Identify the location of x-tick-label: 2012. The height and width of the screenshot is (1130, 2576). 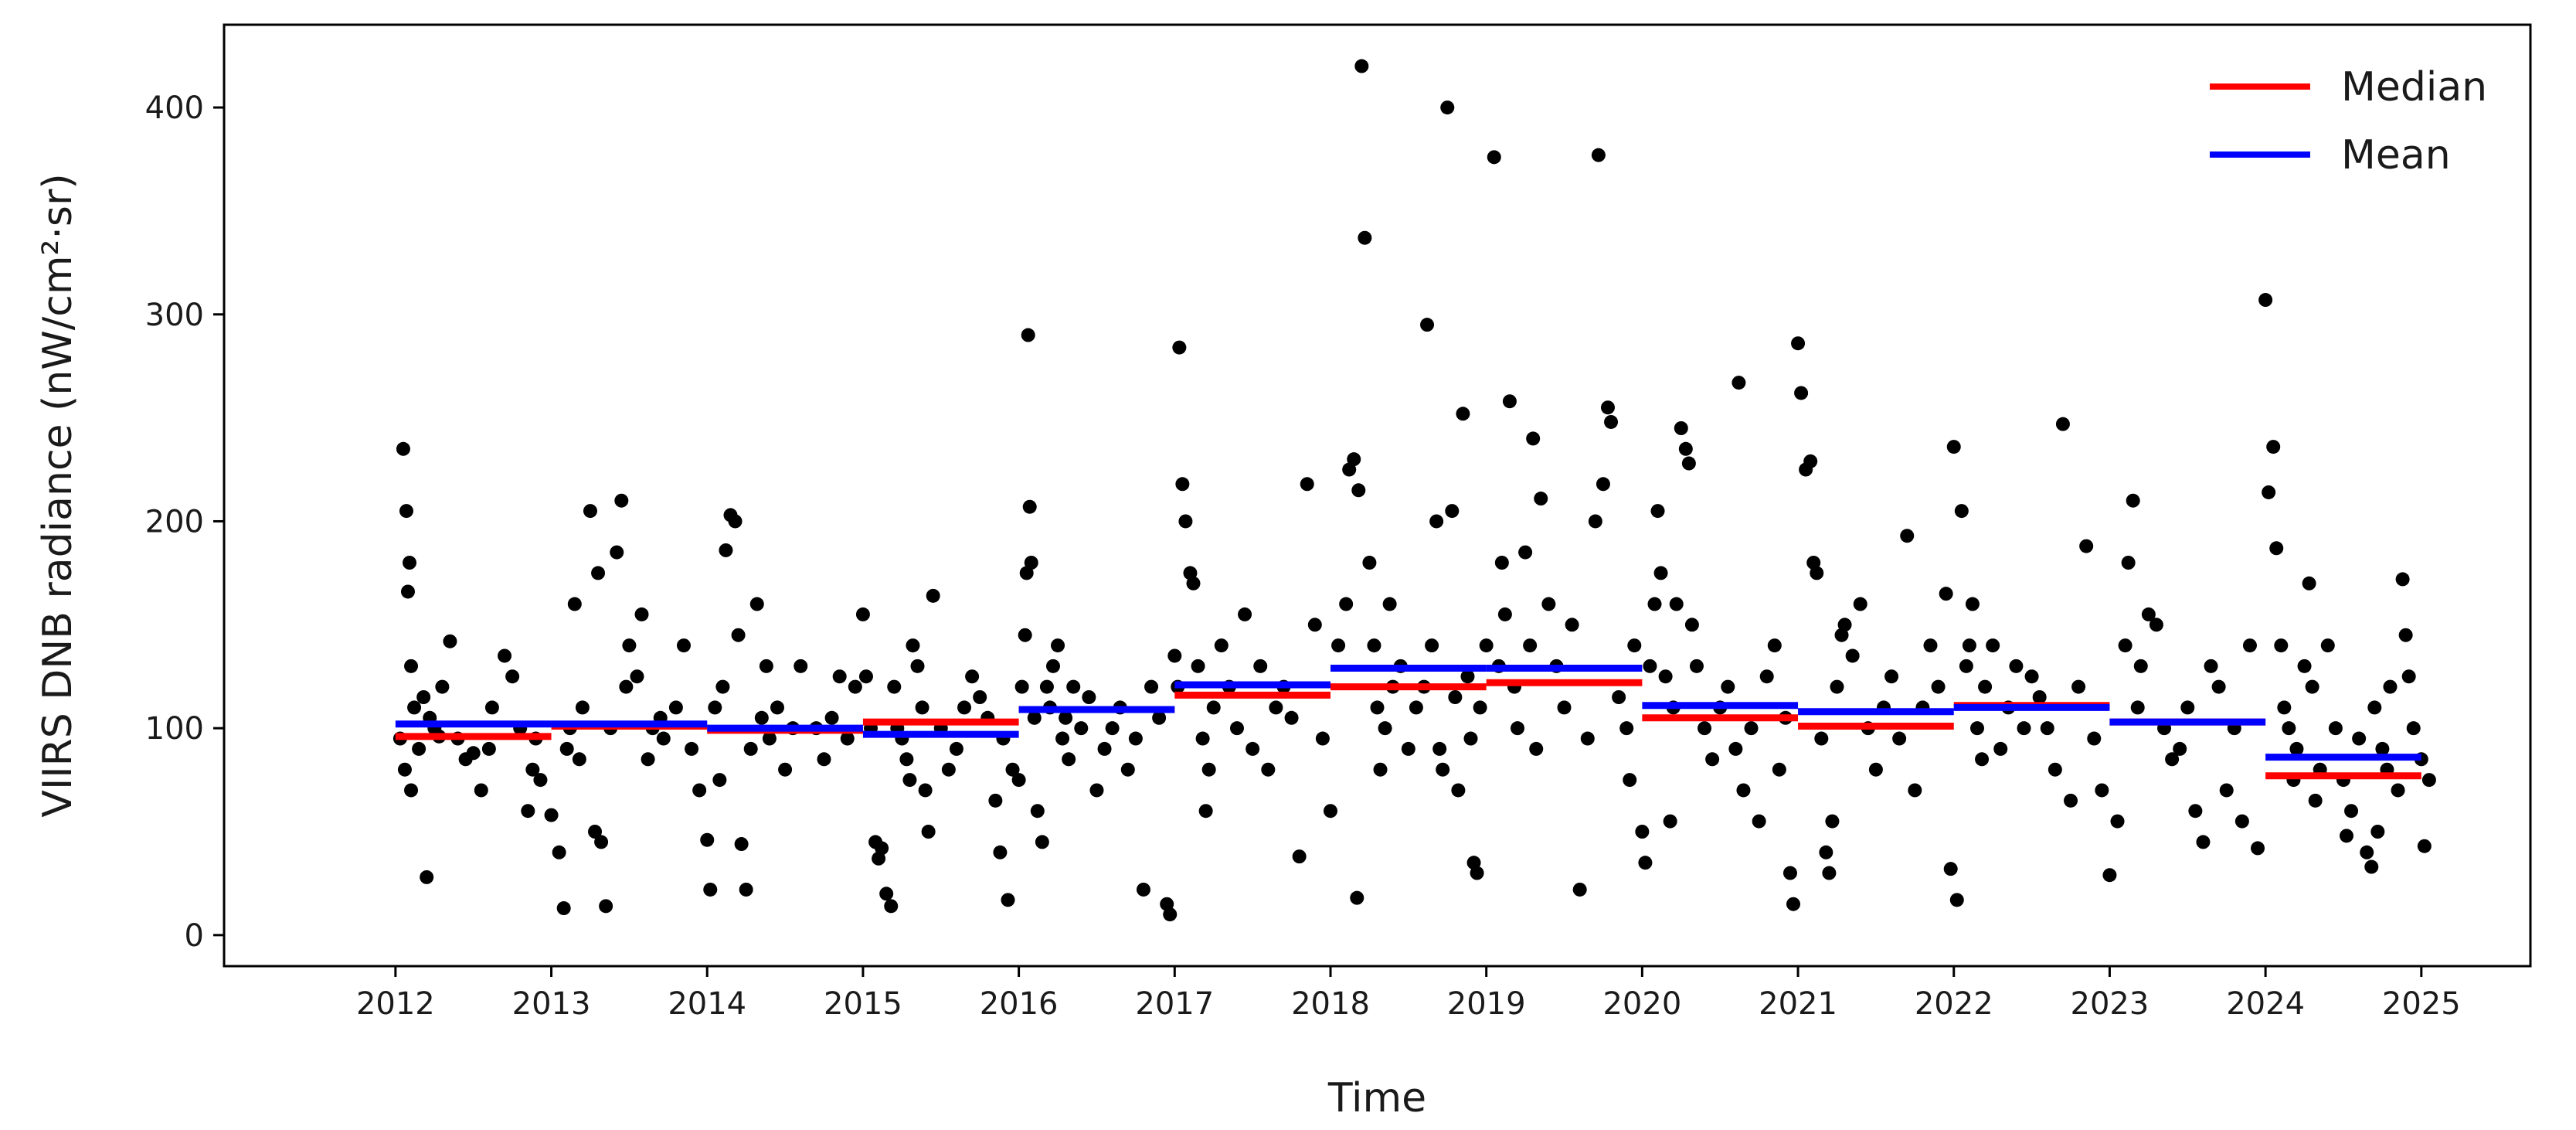
(395, 1004).